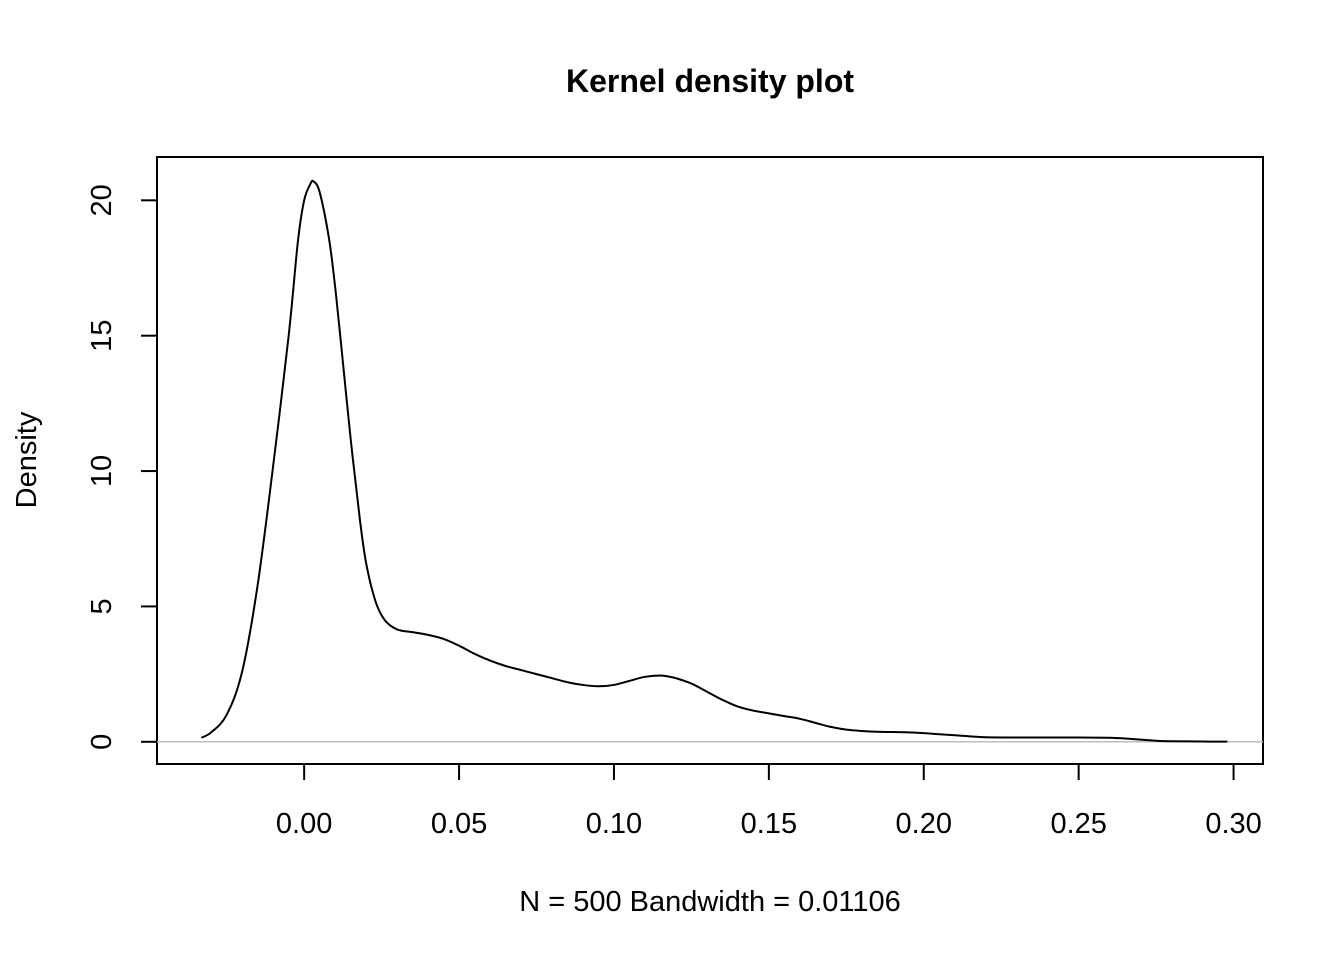  What do you see at coordinates (614, 824) in the screenshot?
I see `x-tick-label: 0.10` at bounding box center [614, 824].